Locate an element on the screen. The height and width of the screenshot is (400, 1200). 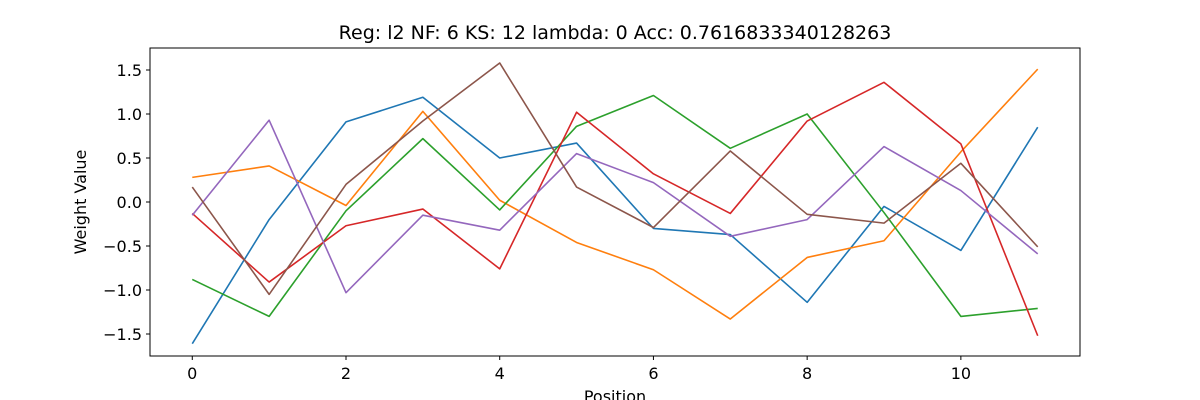
x-tick-label: 0 is located at coordinates (192, 373).